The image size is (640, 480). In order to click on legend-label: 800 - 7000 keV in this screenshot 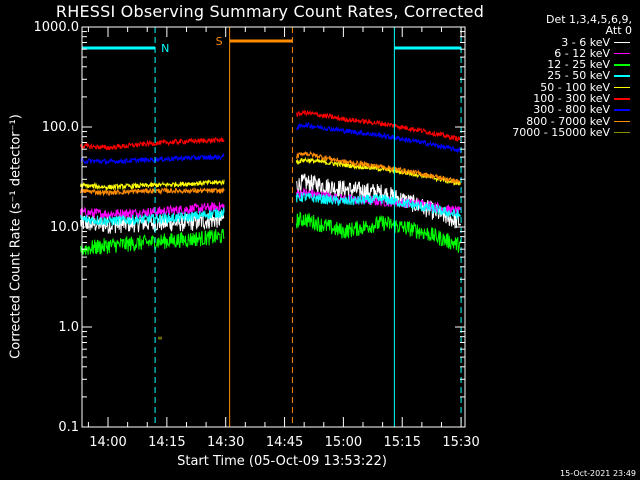, I will do `click(568, 121)`.